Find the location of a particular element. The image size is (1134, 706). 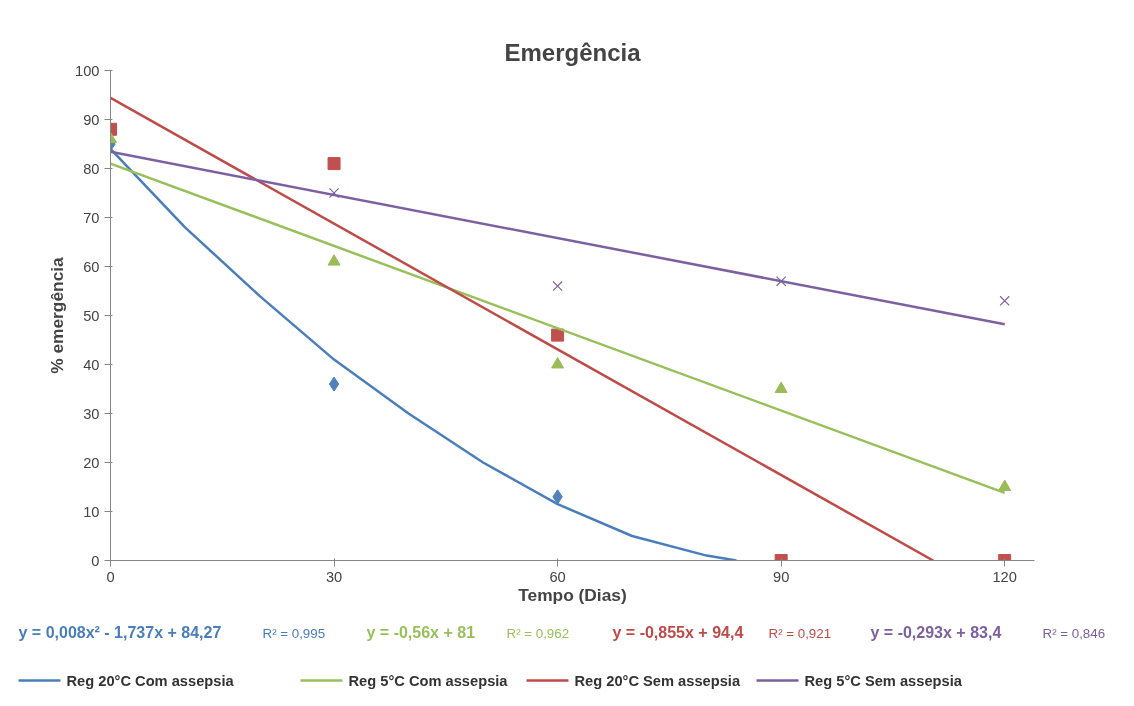

y-tick-label: 90 is located at coordinates (91, 119).